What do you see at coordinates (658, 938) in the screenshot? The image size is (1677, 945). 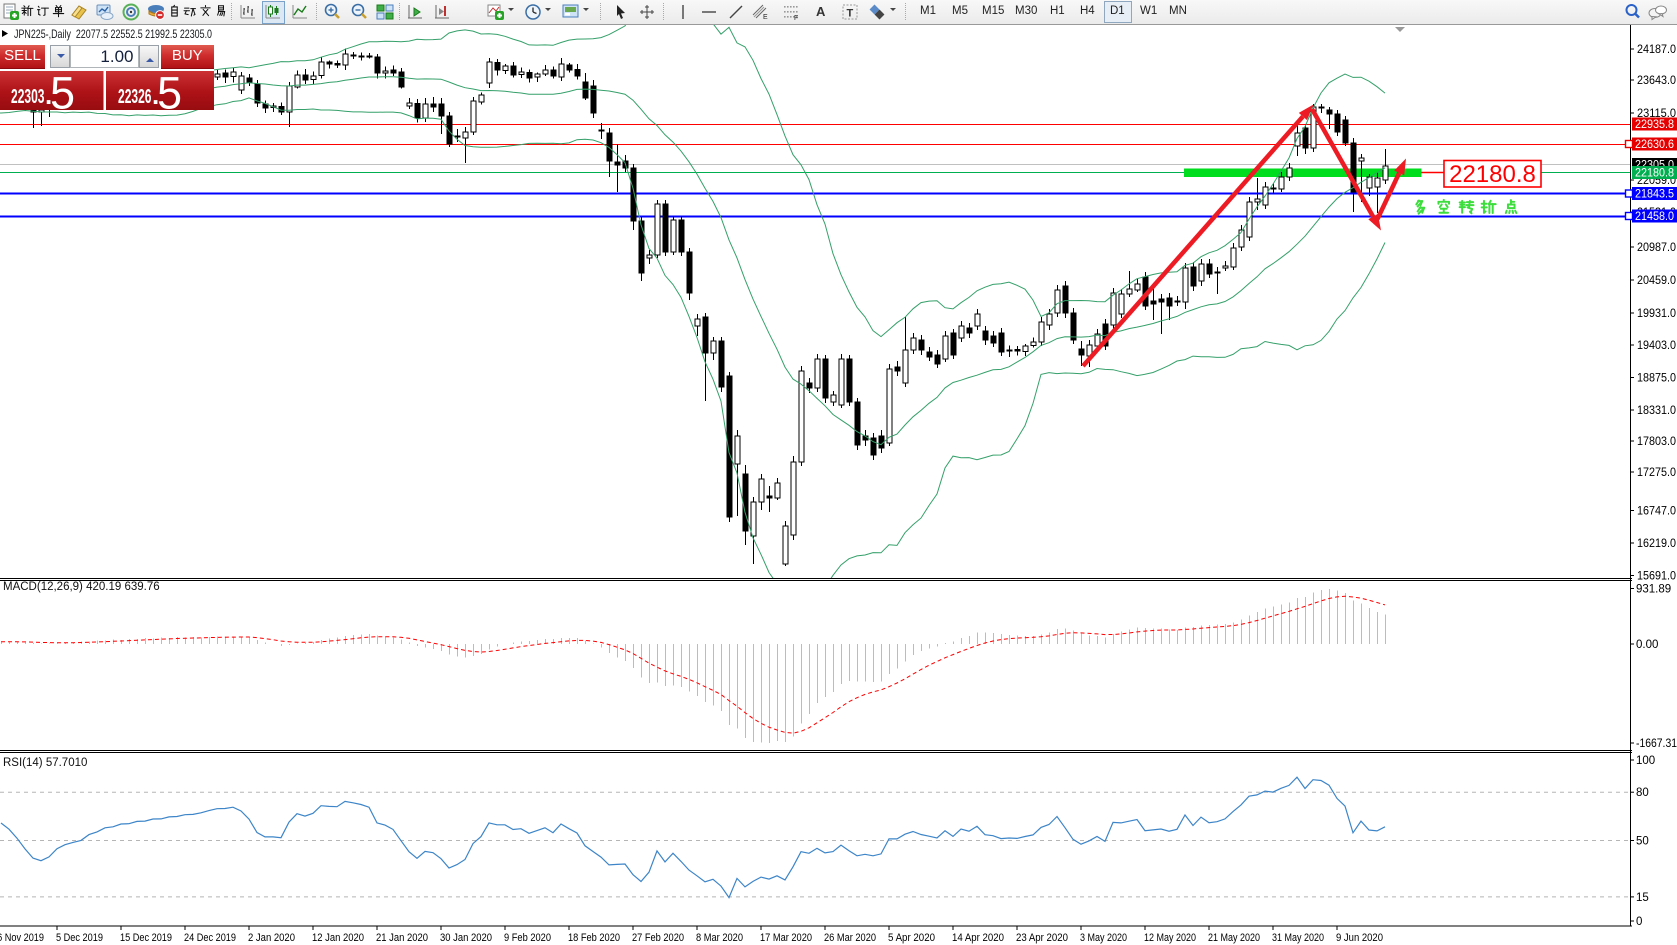 I see `svg-text: 27 Feb 2020` at bounding box center [658, 938].